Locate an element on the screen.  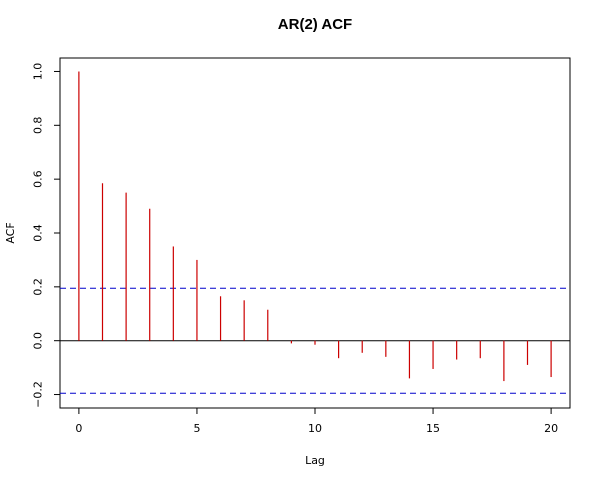
x-tick-label: 10 is located at coordinates (315, 428).